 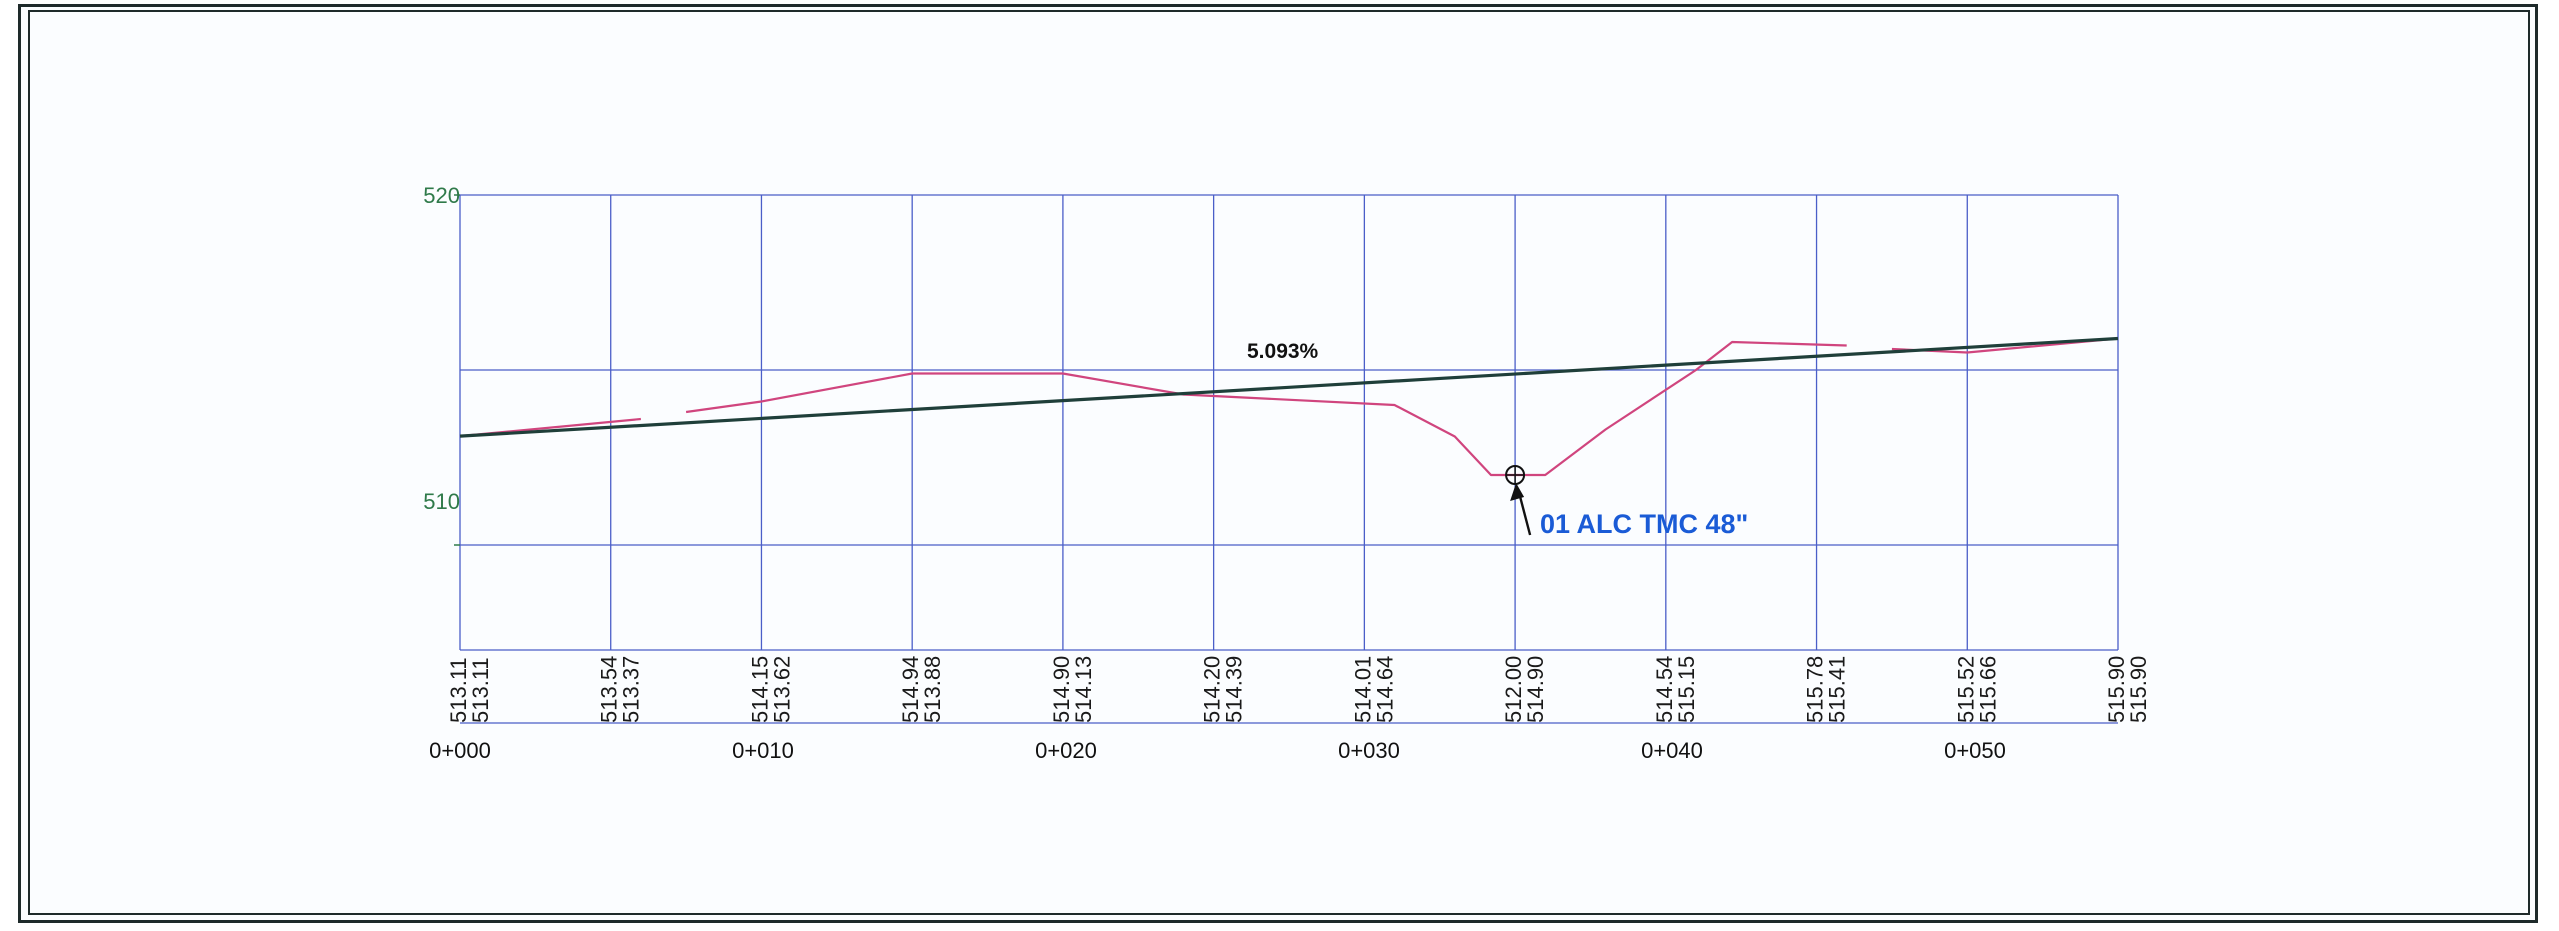 I want to click on table-cell-20-design: 514.13, so click(x=1083, y=689).